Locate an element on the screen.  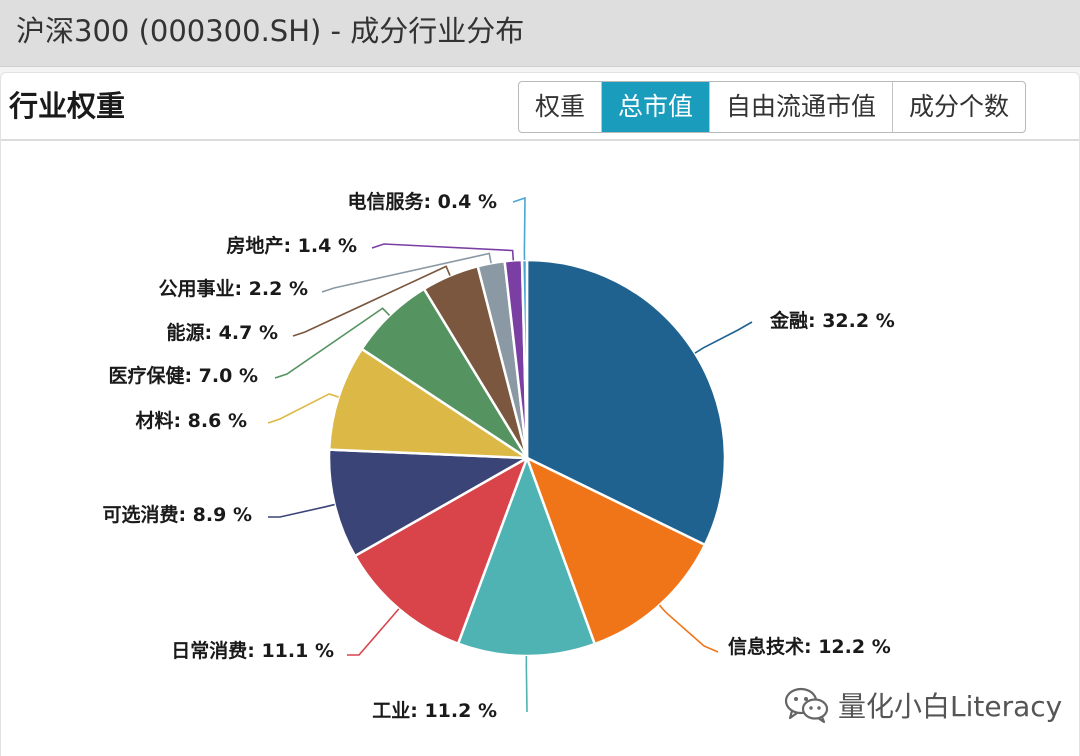
pie-slice-label: 信息技术: 12.2 % is located at coordinates (809, 646).